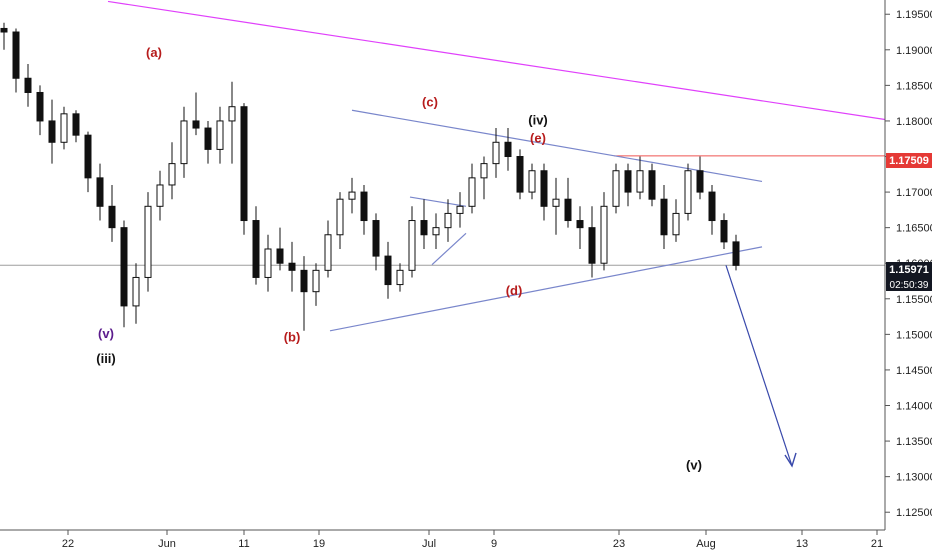 Image resolution: width=932 pixels, height=550 pixels. What do you see at coordinates (914, 513) in the screenshot?
I see `price-tick-label: 1.12500` at bounding box center [914, 513].